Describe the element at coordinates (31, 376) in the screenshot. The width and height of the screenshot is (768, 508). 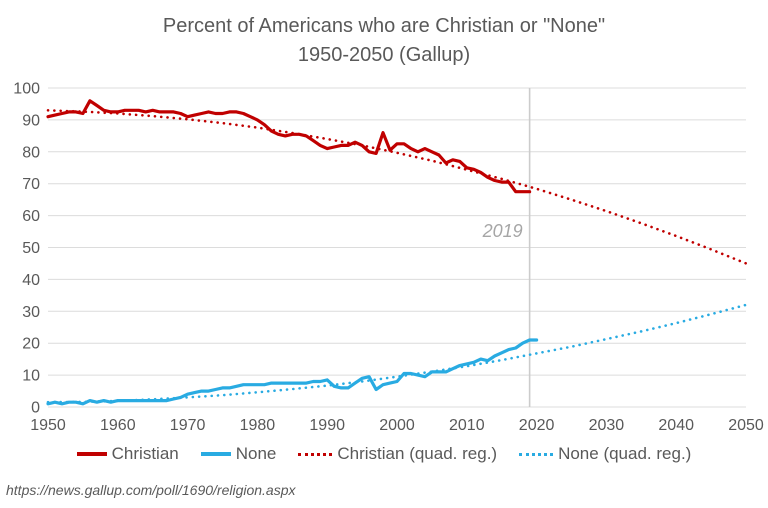
I see `y-tick-label: 10` at that location.